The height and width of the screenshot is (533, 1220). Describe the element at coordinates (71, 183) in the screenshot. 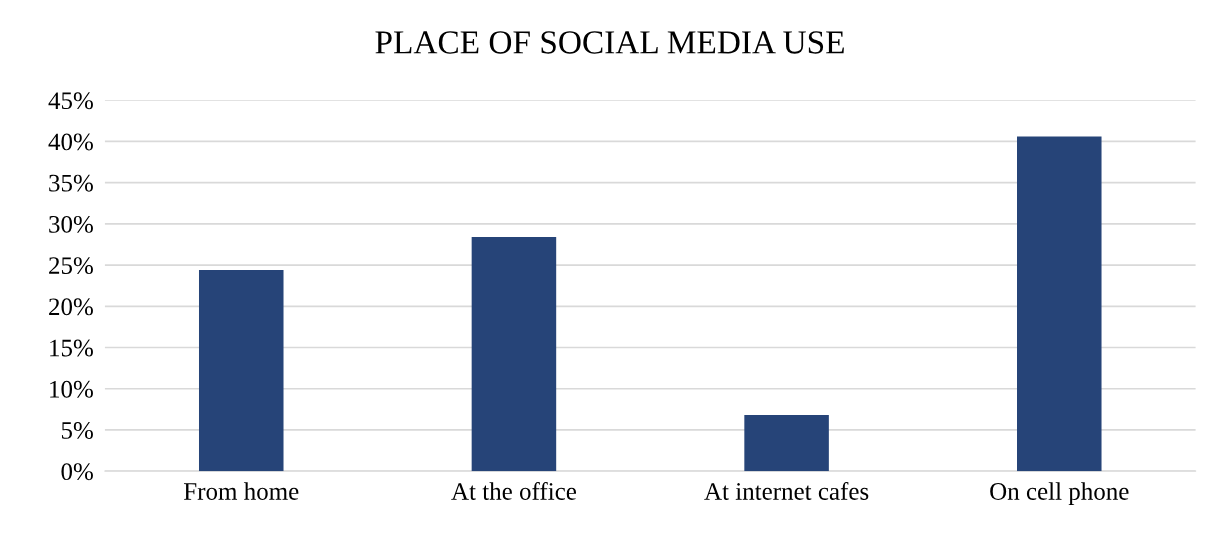

I see `y-tick-label: 35%` at that location.